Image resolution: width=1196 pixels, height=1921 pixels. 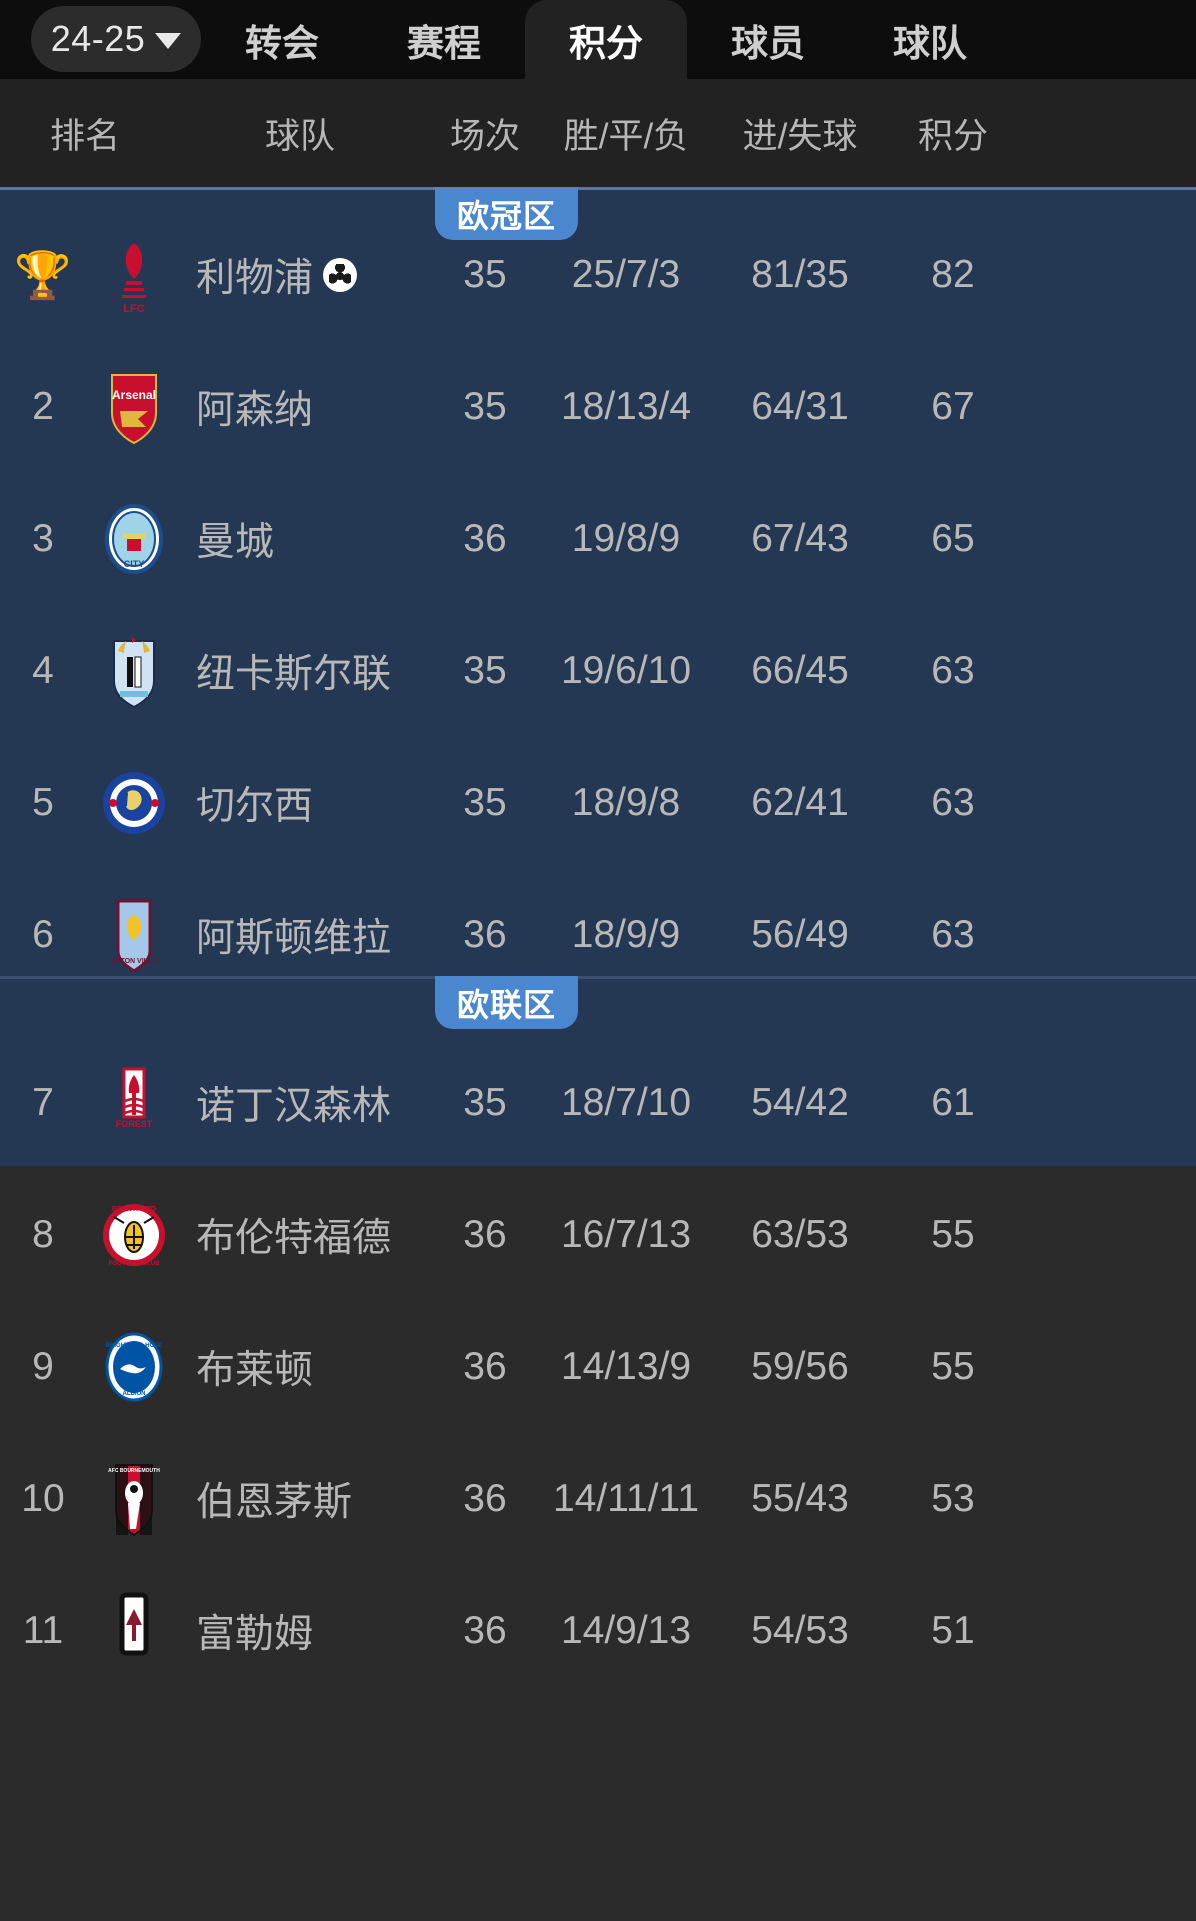 What do you see at coordinates (598, 1631) in the screenshot?
I see `table-row: 11 富勒姆 36 14/9/13 54/53 51` at bounding box center [598, 1631].